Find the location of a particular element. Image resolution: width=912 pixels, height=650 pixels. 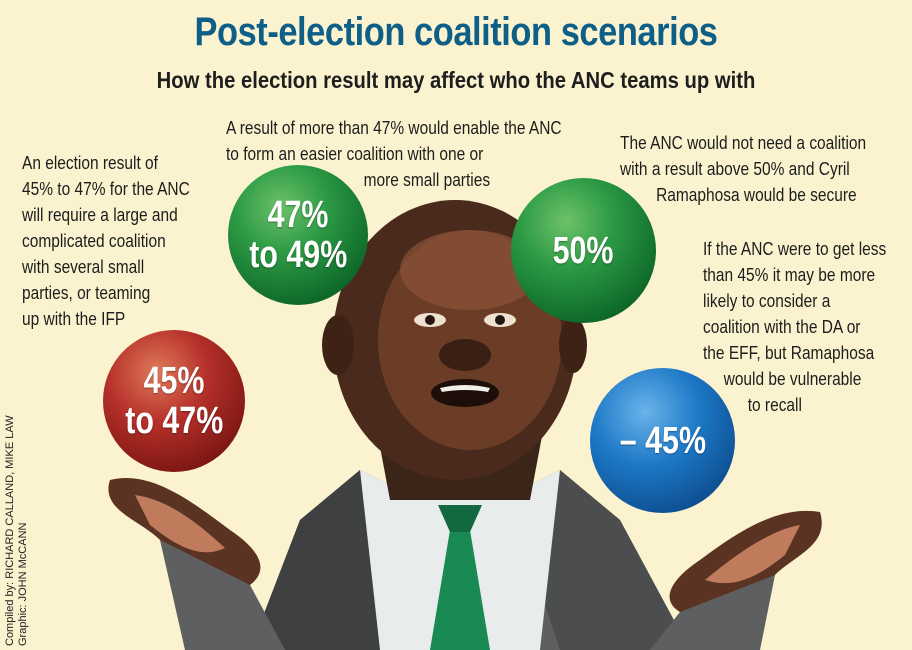

left-ear is located at coordinates (338, 345).